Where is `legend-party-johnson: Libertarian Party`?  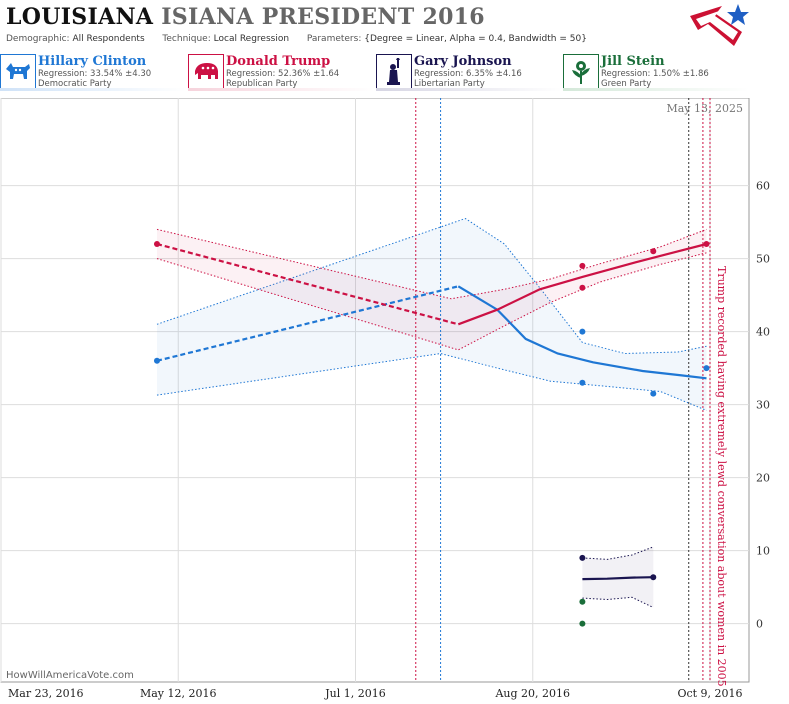 legend-party-johnson: Libertarian Party is located at coordinates (449, 84).